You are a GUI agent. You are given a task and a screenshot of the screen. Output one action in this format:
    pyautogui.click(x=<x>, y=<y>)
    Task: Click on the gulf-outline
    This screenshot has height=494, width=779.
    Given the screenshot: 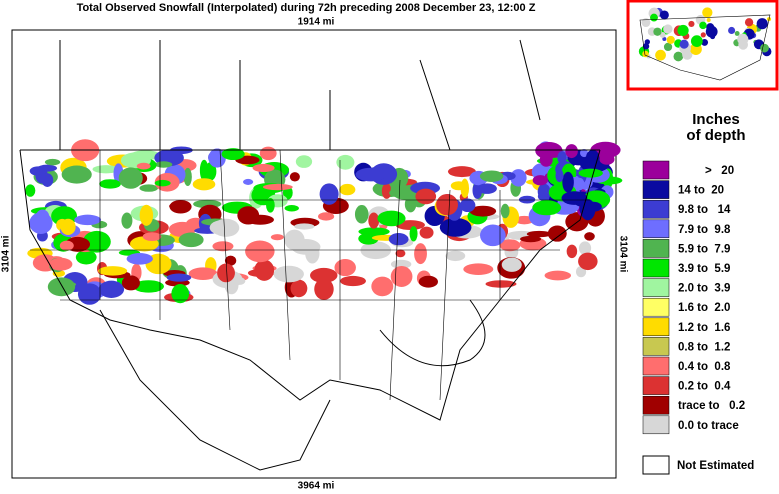 What is the action you would take?
    pyautogui.click(x=432, y=333)
    